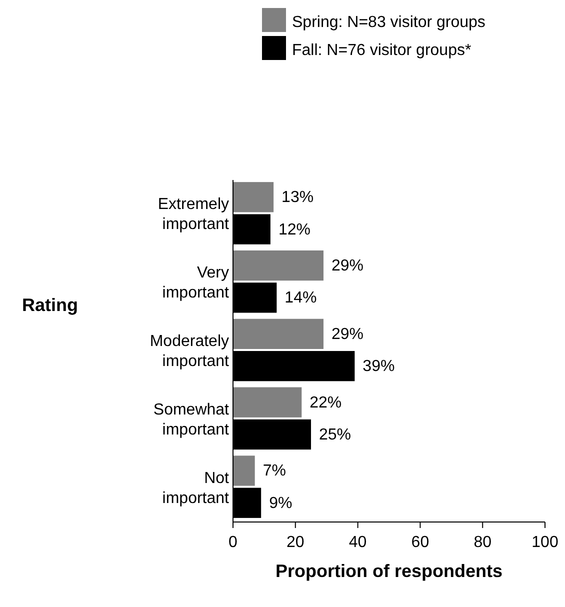 Image resolution: width=565 pixels, height=607 pixels. What do you see at coordinates (382, 50) in the screenshot?
I see `legend-label: Fall: N=76 visitor groups*` at bounding box center [382, 50].